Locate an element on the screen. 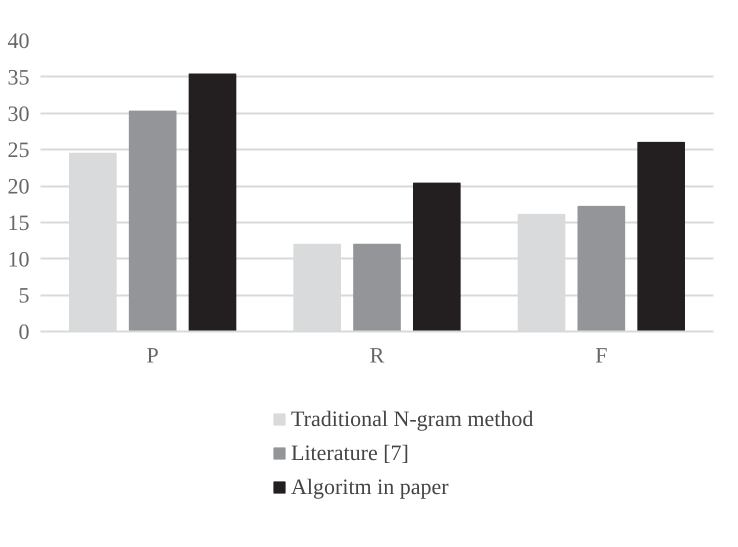  y-tick-label: 30 is located at coordinates (19, 113).